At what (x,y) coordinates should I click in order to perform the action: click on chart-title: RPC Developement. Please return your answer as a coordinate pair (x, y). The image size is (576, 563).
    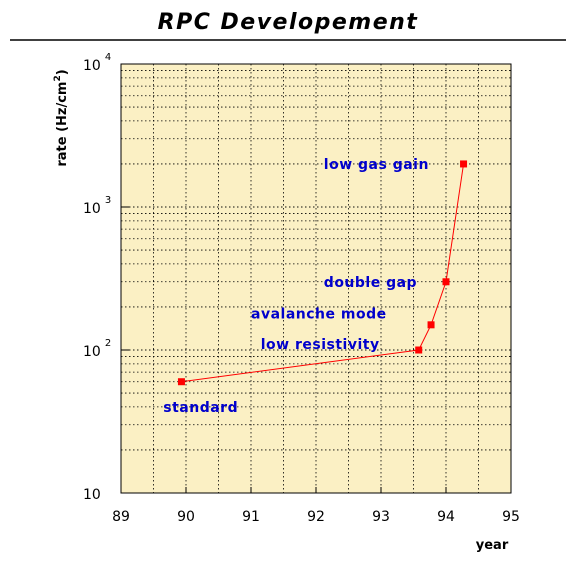
    Looking at the image, I should click on (288, 22).